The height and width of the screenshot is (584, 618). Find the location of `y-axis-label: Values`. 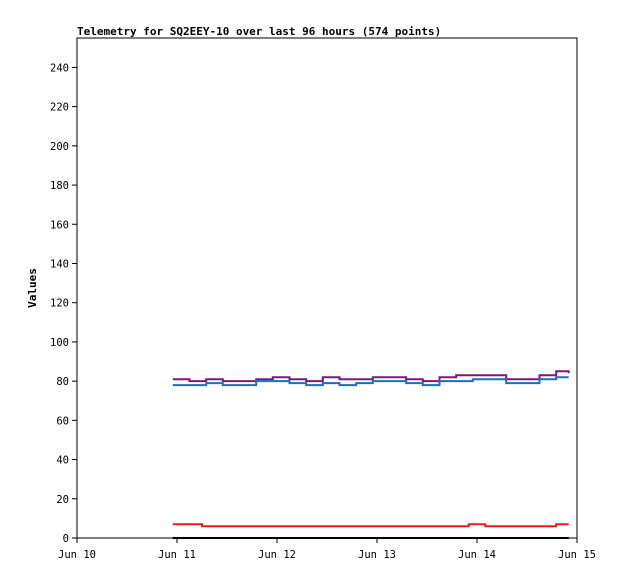

y-axis-label: Values is located at coordinates (32, 288).